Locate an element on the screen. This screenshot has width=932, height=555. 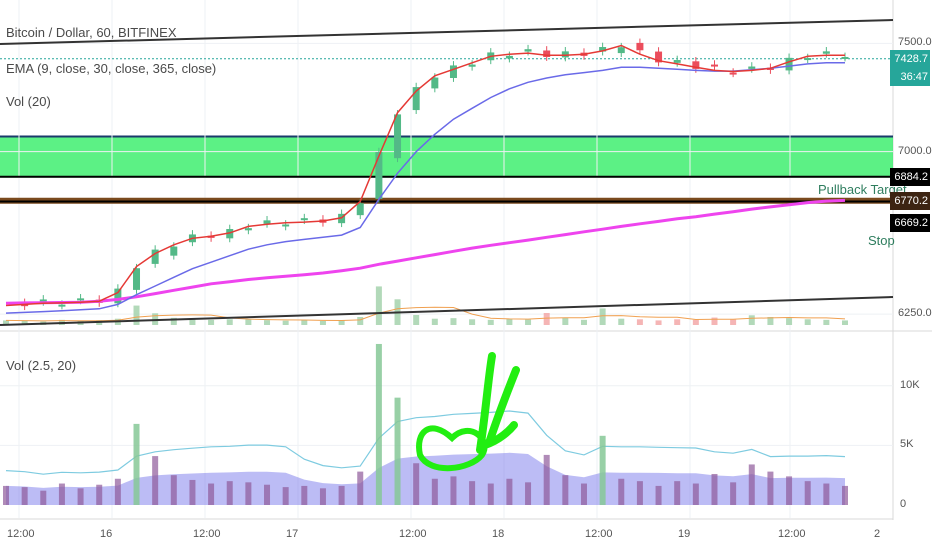
pullback-target-label: Pullback Target is located at coordinates (862, 189).